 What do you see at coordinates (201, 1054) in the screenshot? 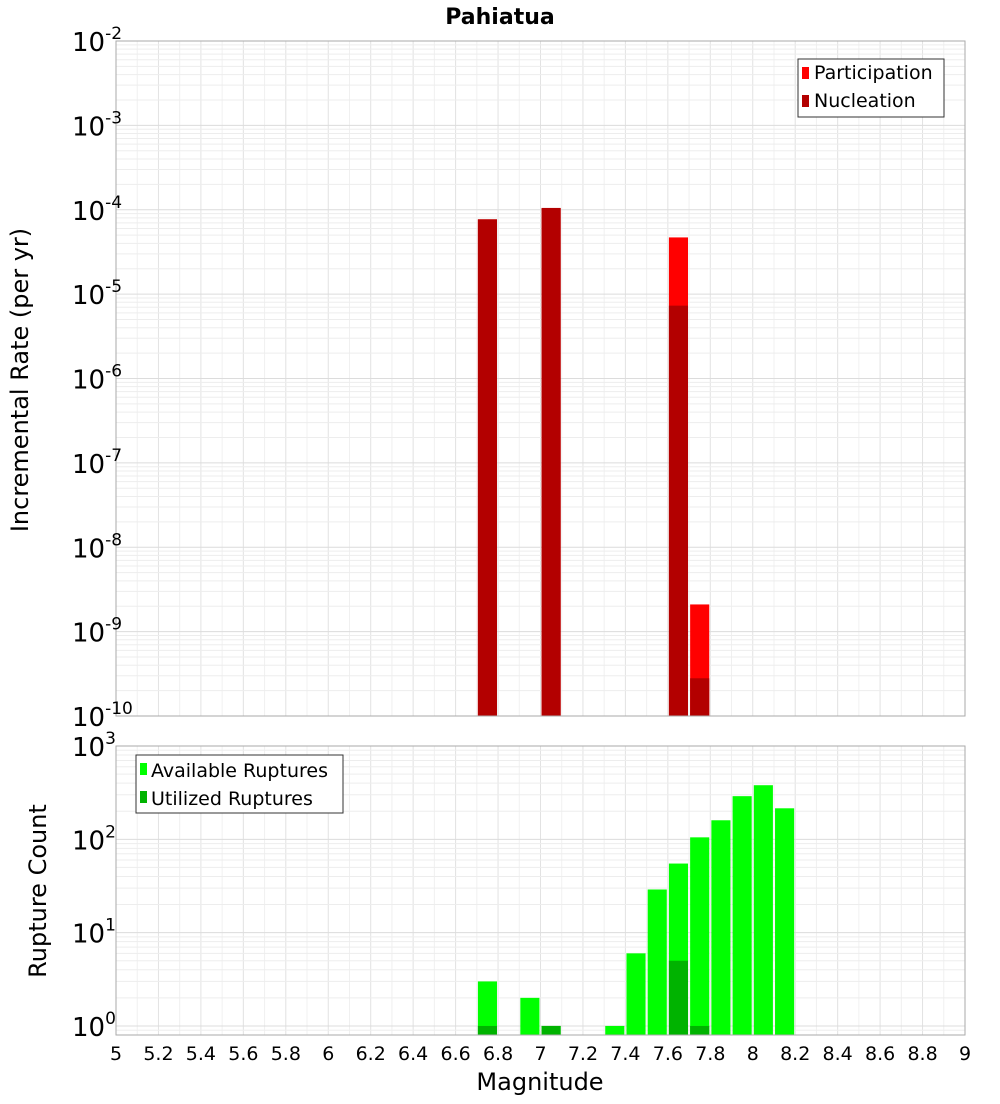
I see `x-tick-label: 5.4` at bounding box center [201, 1054].